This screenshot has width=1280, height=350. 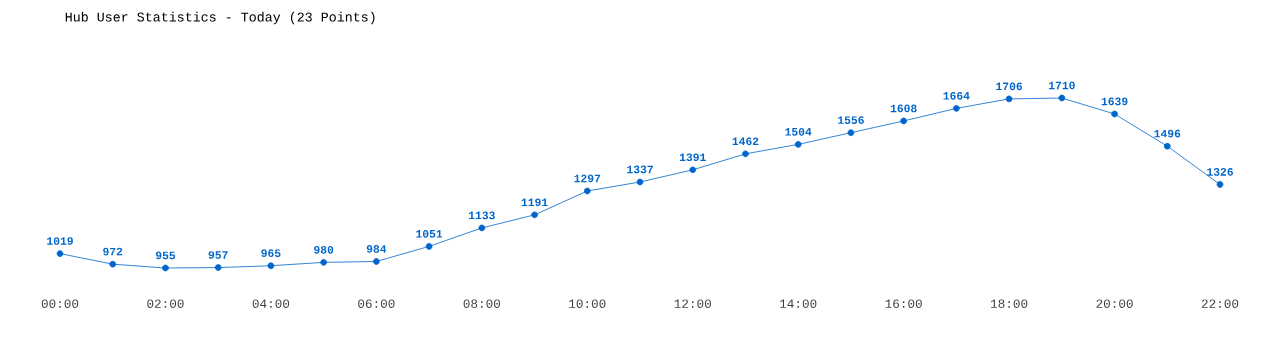 I want to click on x-tick-label: 14:00, so click(x=798, y=303).